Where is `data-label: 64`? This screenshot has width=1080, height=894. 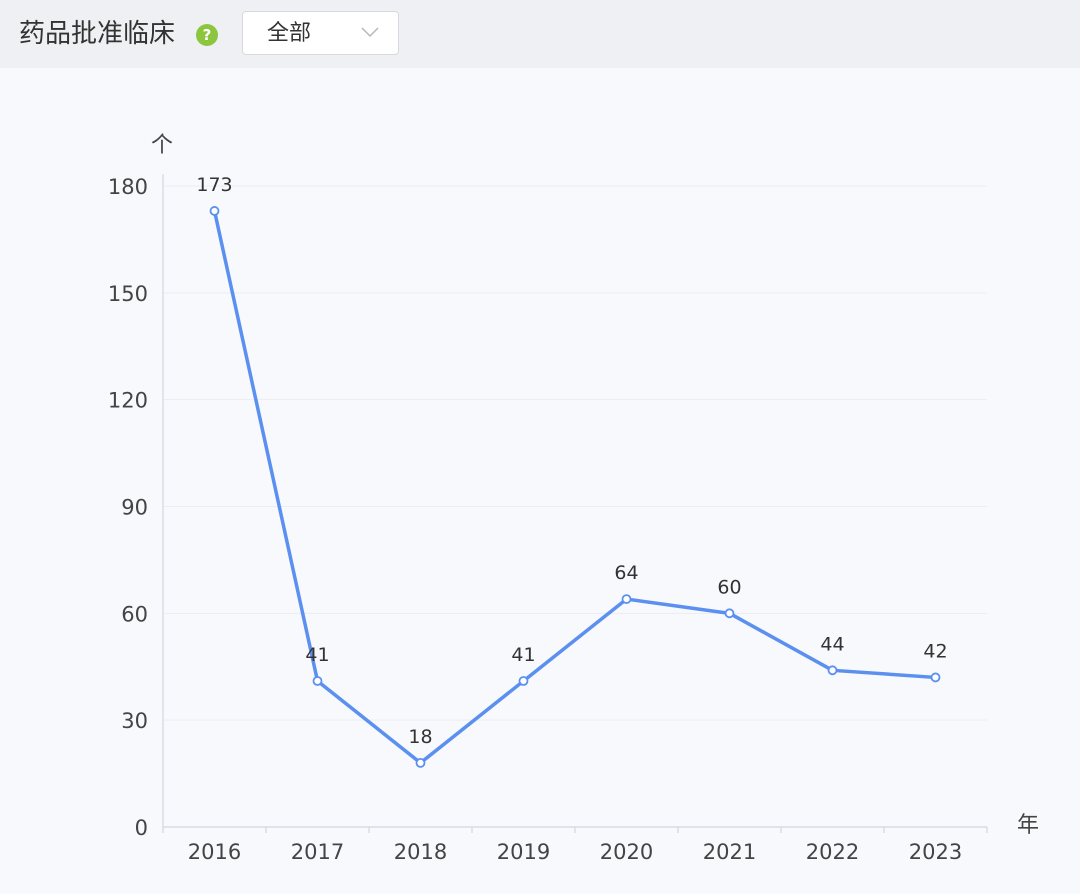 data-label: 64 is located at coordinates (626, 573).